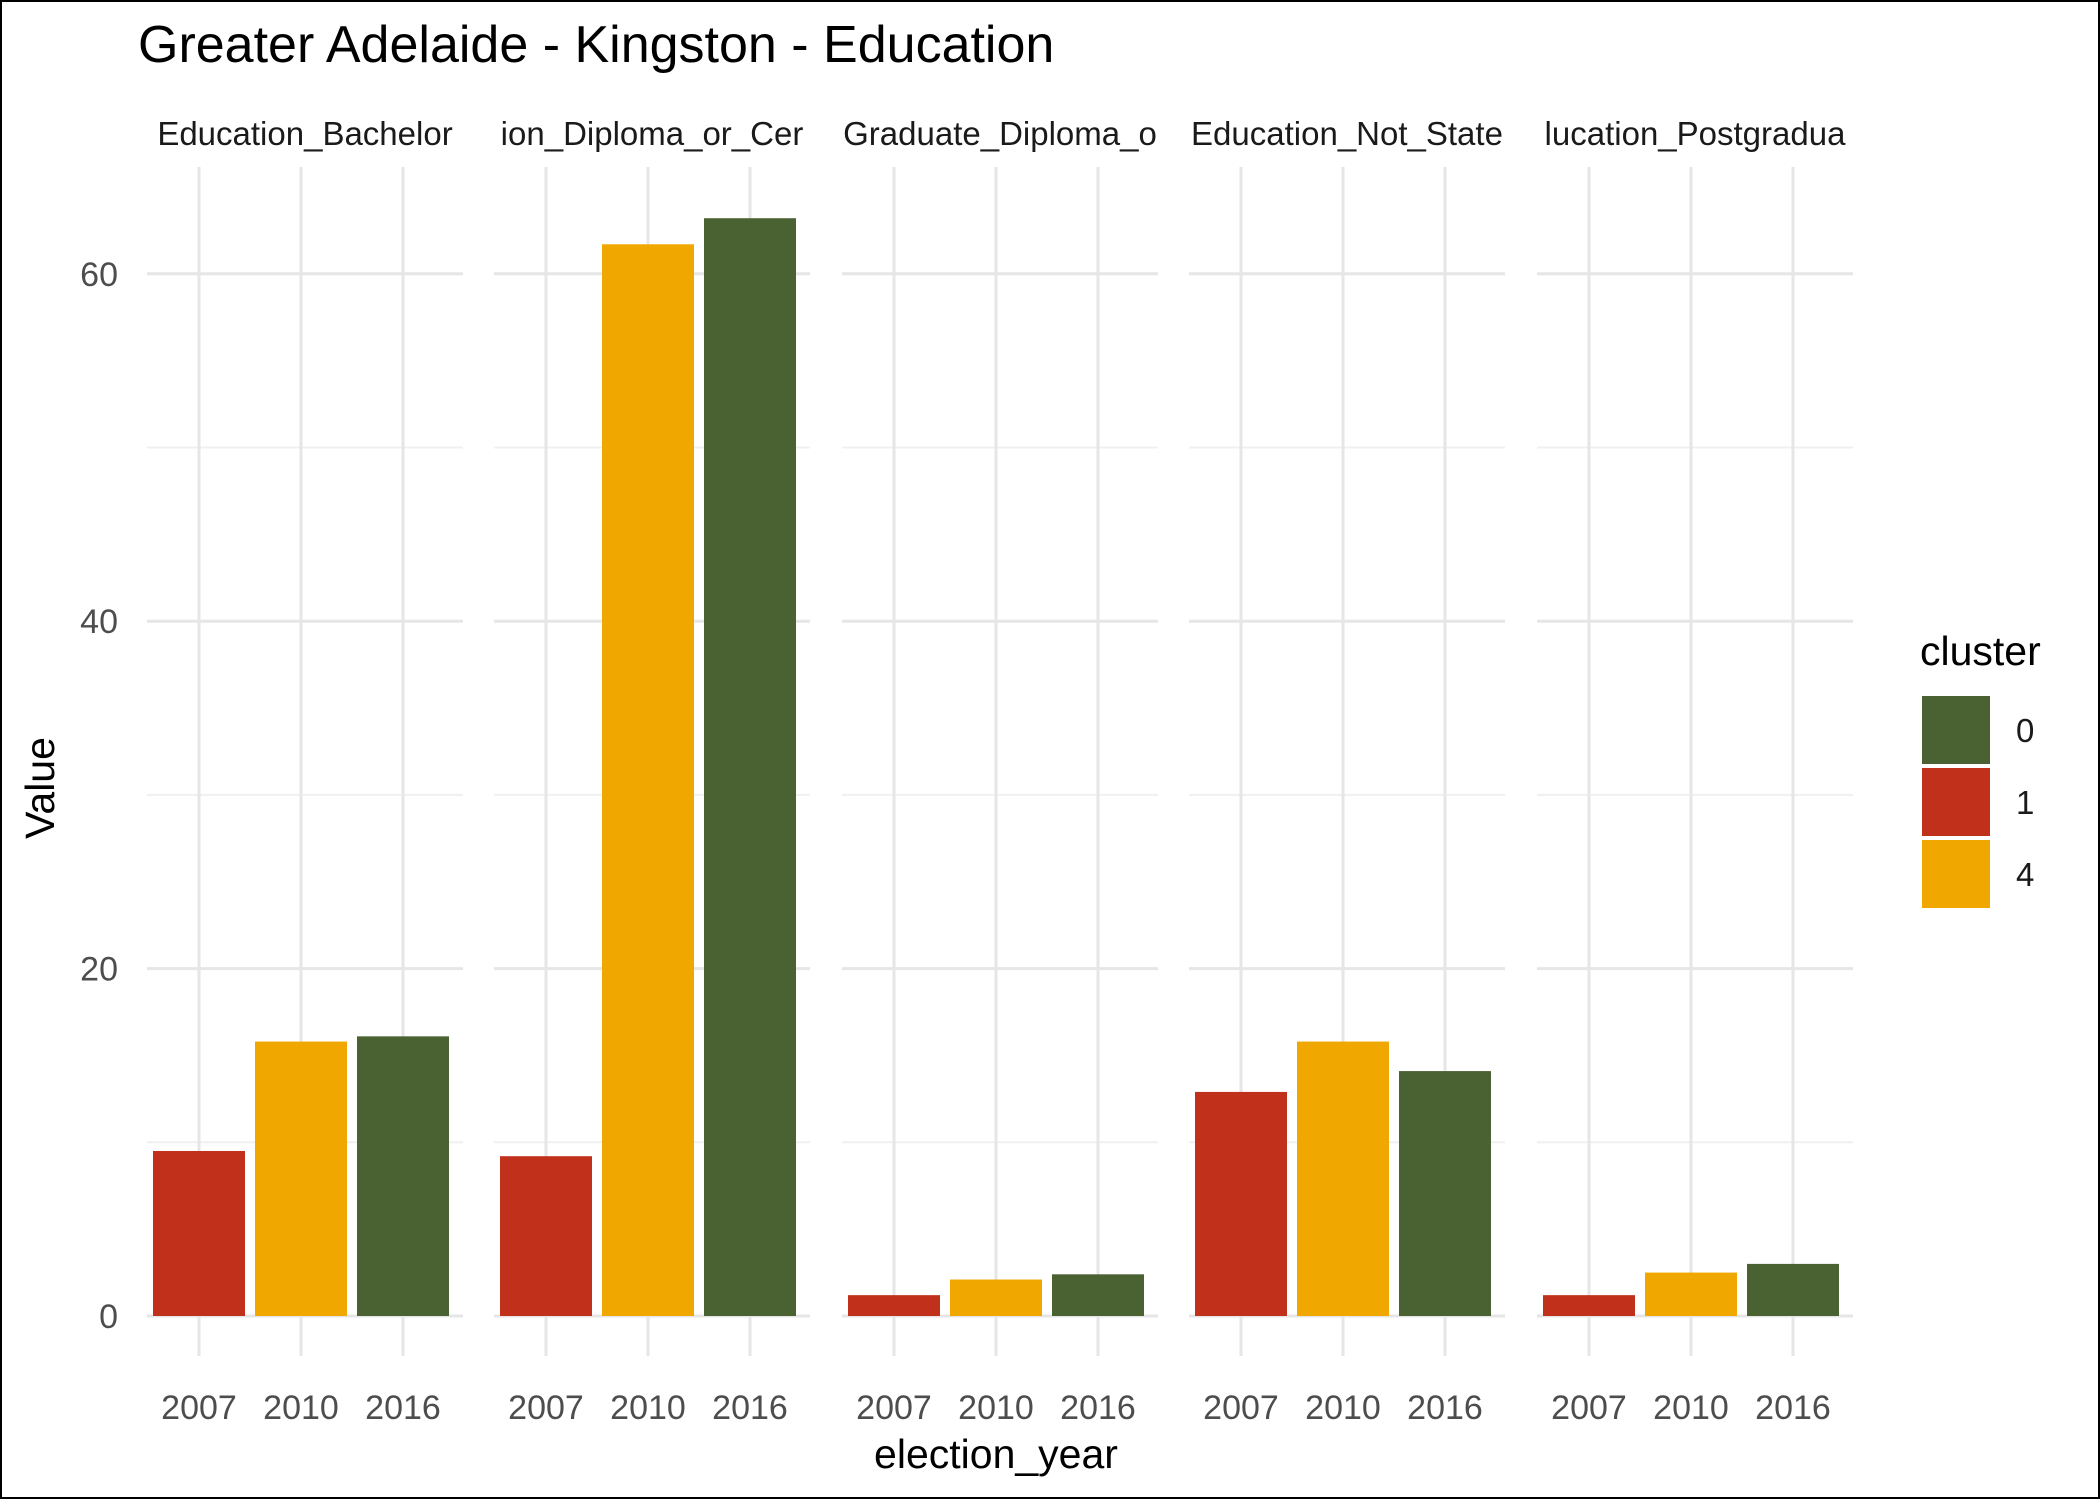 Image resolution: width=2100 pixels, height=1499 pixels. I want to click on legend-label: 0, so click(2025, 730).